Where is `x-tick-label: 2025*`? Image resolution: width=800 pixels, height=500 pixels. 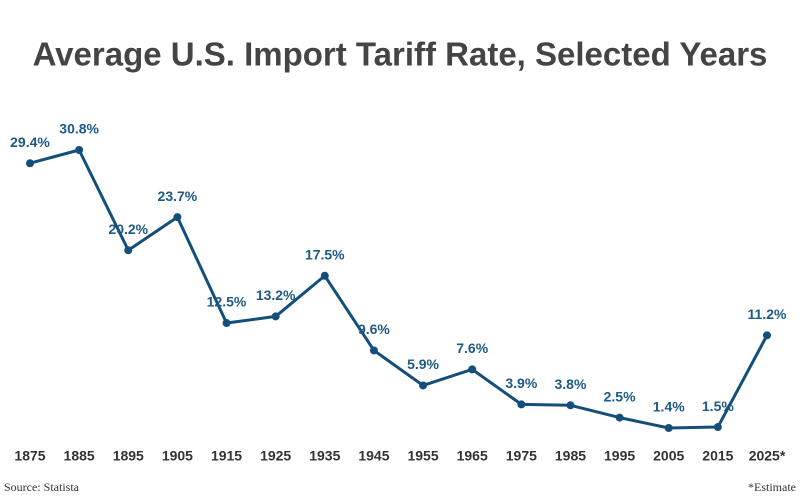
x-tick-label: 2025* is located at coordinates (767, 456).